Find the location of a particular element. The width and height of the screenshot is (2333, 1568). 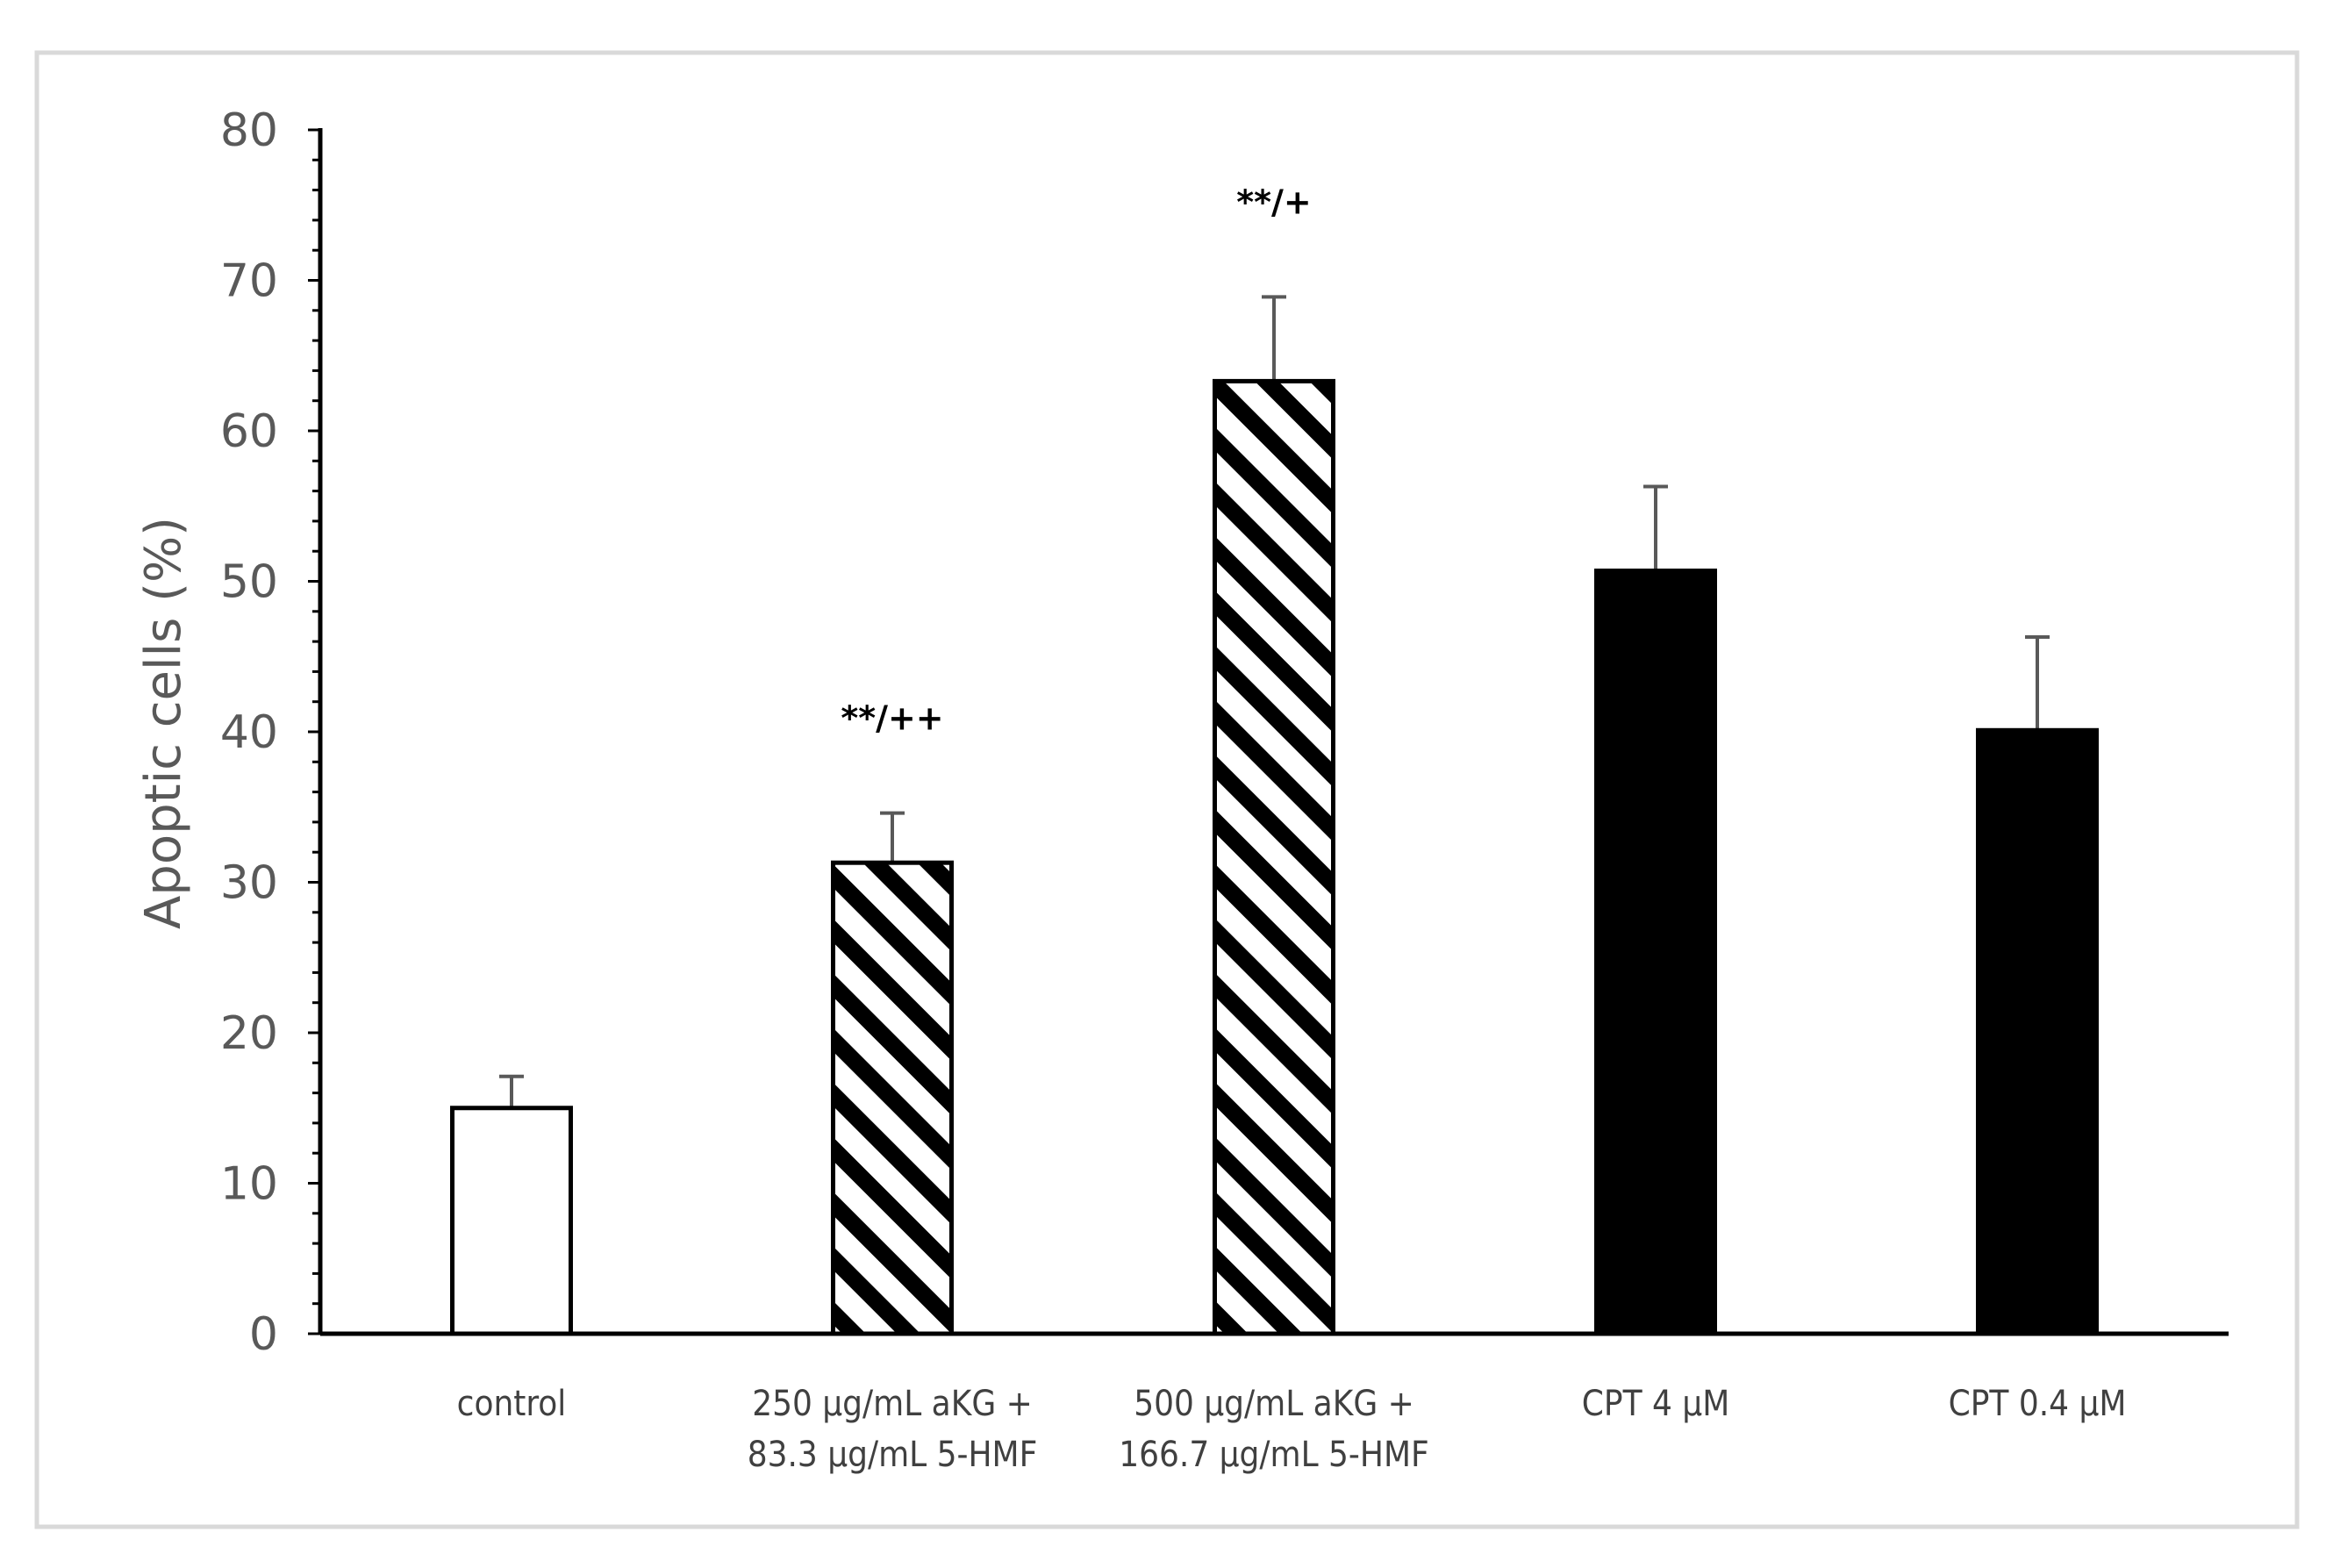

x-tick-label: 166.7 µg/mL 5-HMF is located at coordinates (1274, 1455).